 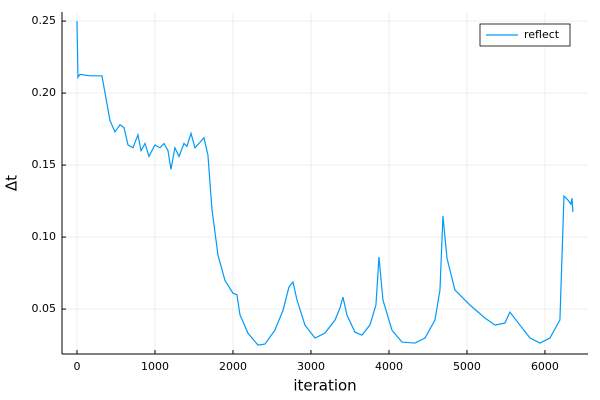 What do you see at coordinates (389, 366) in the screenshot?
I see `x-tick-label: 4000` at bounding box center [389, 366].